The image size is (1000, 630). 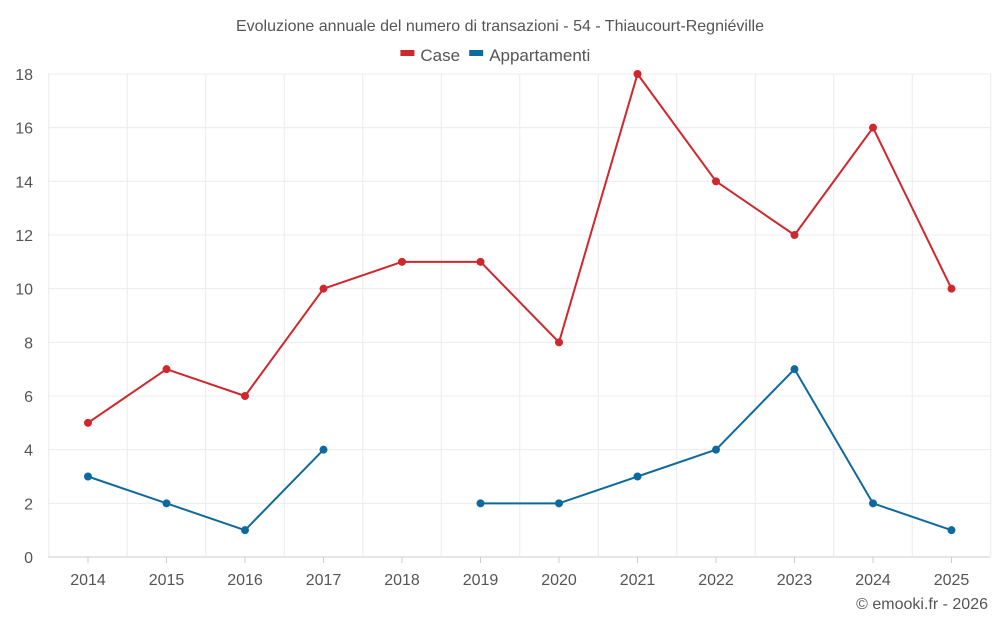 I want to click on legend-label: Case, so click(x=440, y=55).